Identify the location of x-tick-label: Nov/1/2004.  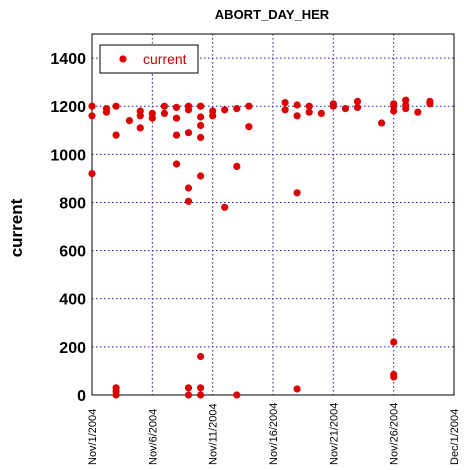
(93, 437).